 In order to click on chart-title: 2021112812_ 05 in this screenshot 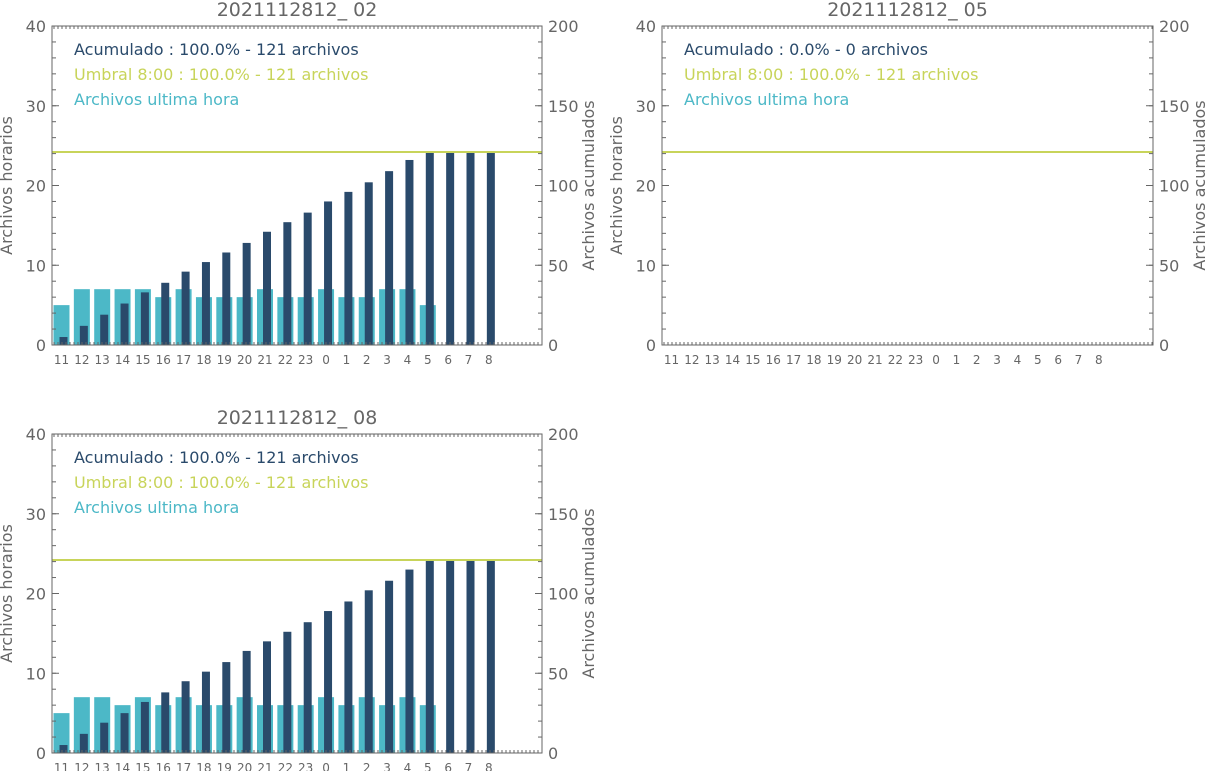, I will do `click(907, 10)`.